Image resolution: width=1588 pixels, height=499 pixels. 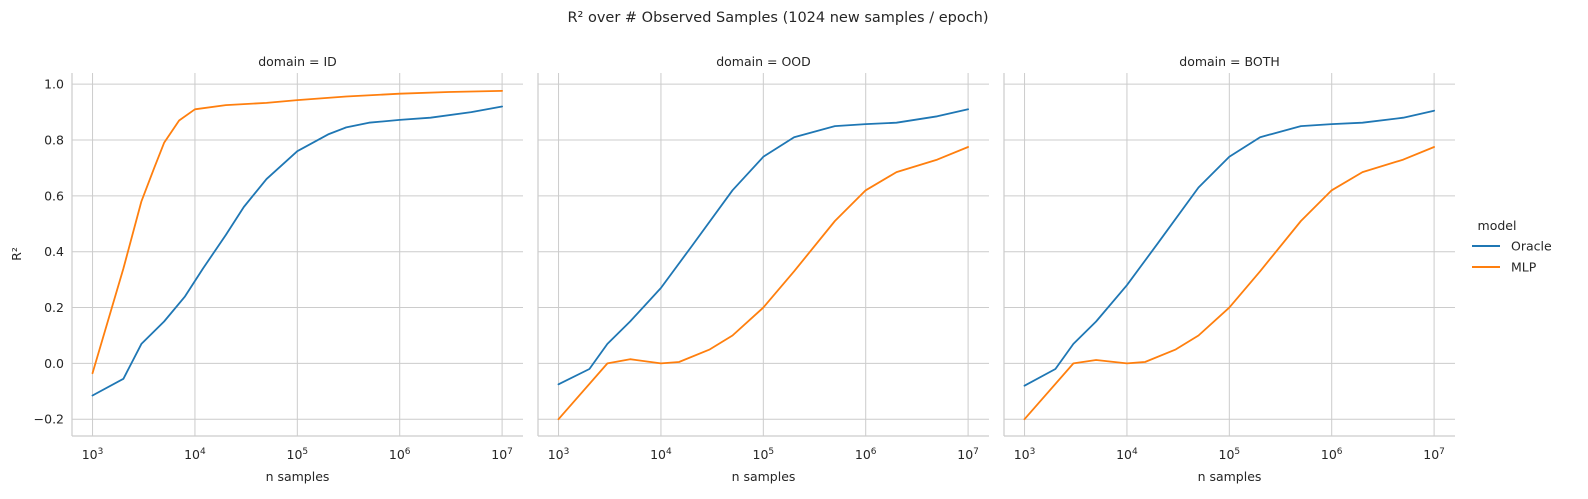 What do you see at coordinates (54, 307) in the screenshot?
I see `y-tick-label: 0.2` at bounding box center [54, 307].